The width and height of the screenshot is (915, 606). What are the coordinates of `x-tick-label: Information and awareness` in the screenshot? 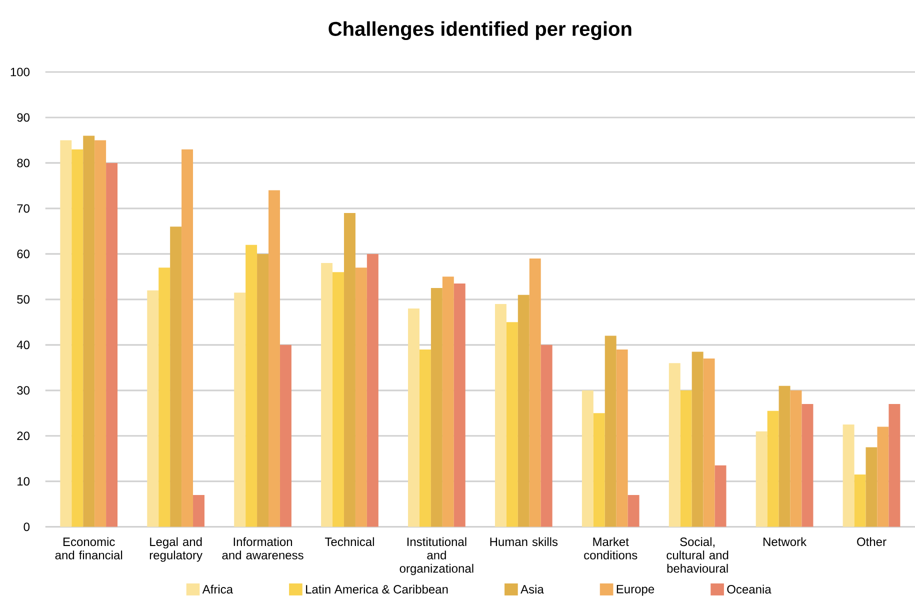 It's located at (263, 548).